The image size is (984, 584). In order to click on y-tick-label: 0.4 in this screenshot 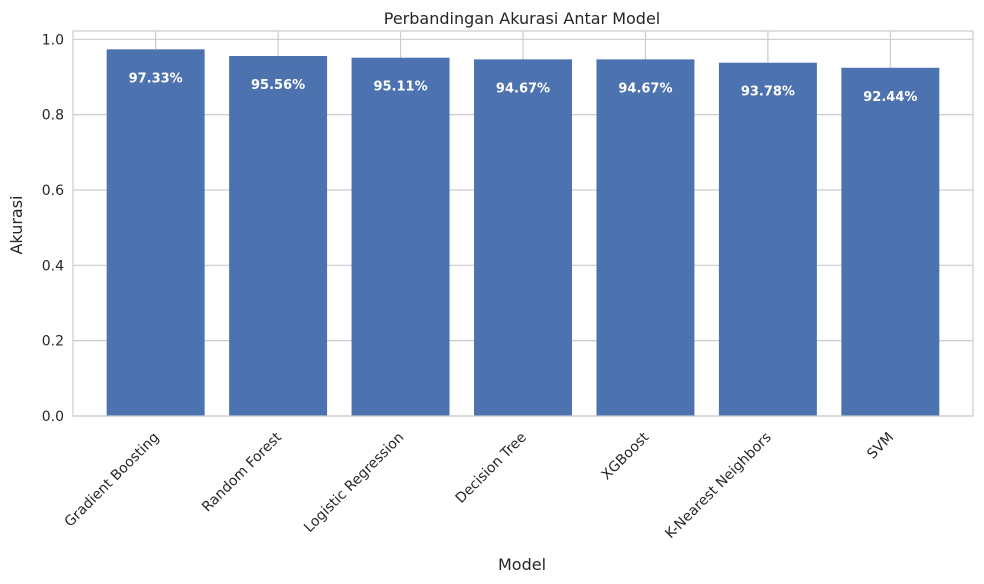, I will do `click(53, 266)`.